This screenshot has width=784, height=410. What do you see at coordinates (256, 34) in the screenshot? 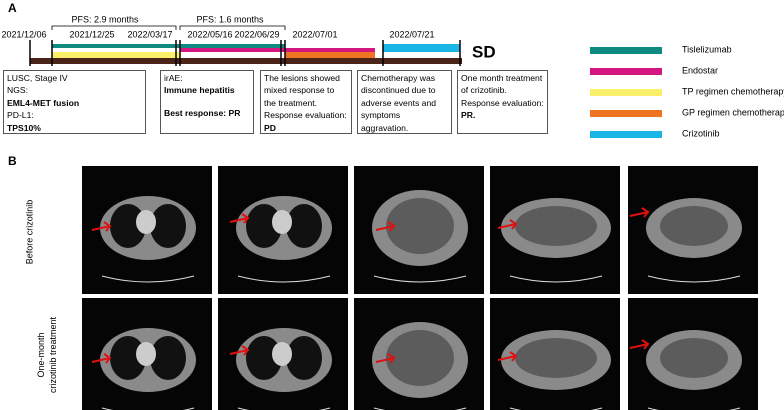
I see `date-label: 2022/06/29` at bounding box center [256, 34].